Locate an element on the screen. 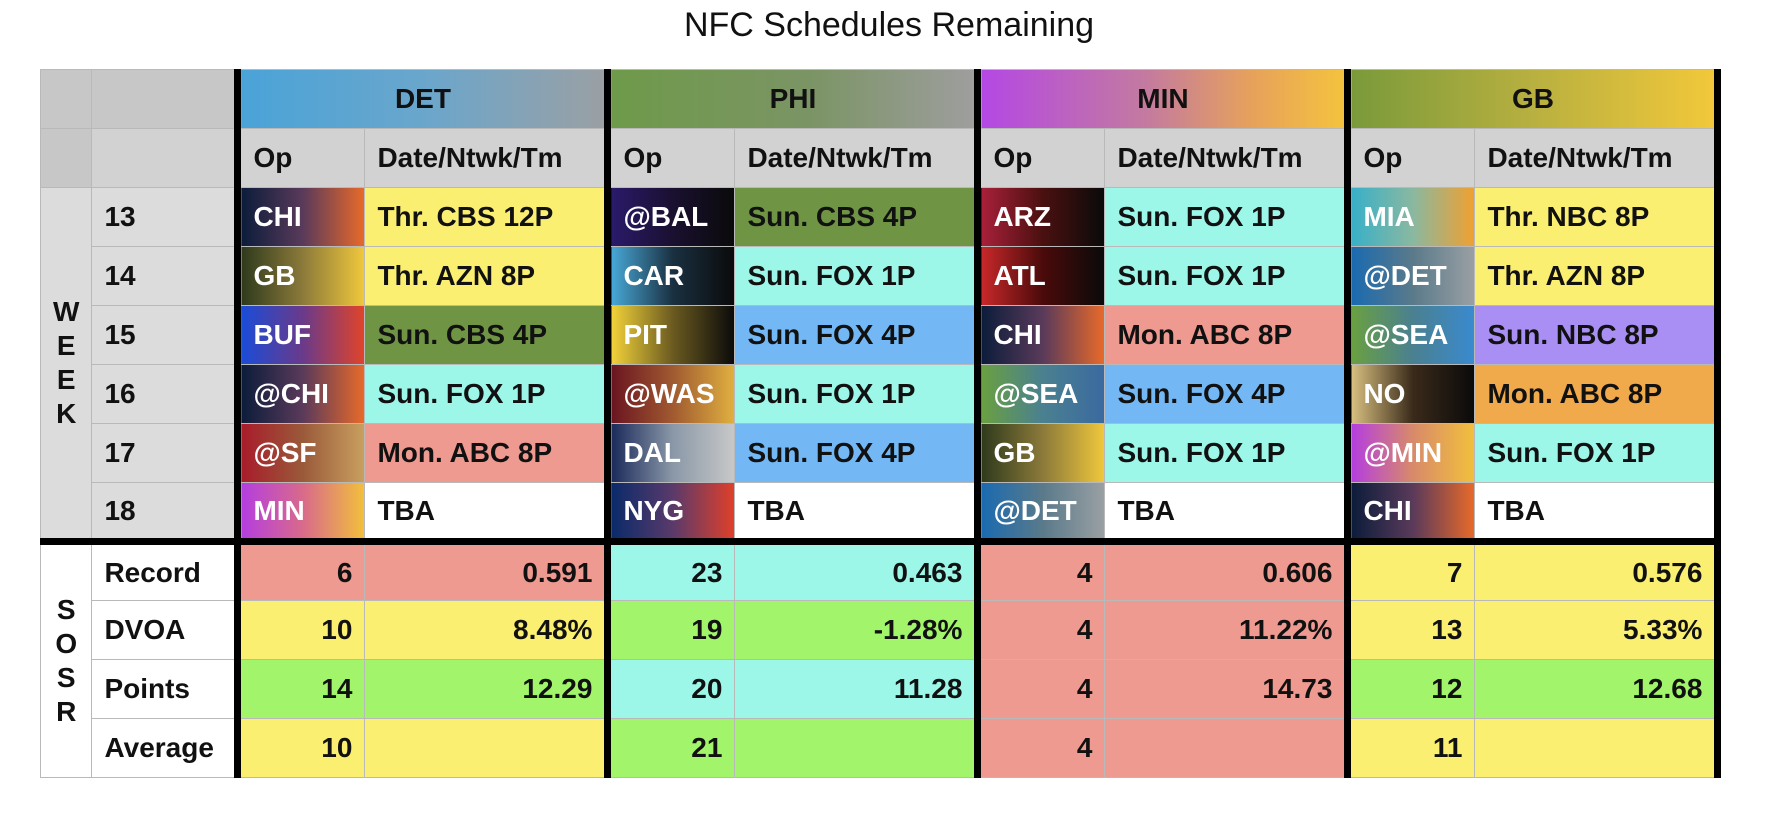  team-header-phi: PHI is located at coordinates (791, 99).